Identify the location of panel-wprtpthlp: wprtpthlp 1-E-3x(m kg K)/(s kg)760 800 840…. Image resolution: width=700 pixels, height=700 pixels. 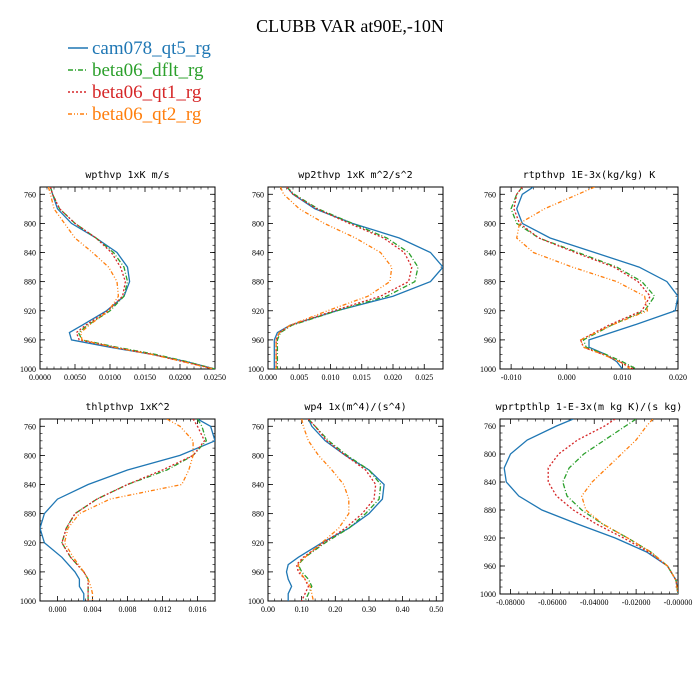
(586, 504).